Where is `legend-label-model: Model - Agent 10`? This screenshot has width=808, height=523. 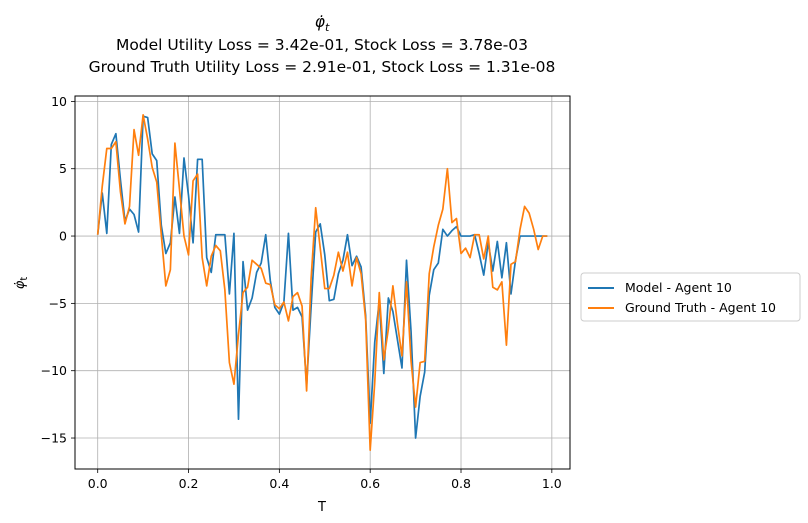
legend-label-model: Model - Agent 10 is located at coordinates (678, 287).